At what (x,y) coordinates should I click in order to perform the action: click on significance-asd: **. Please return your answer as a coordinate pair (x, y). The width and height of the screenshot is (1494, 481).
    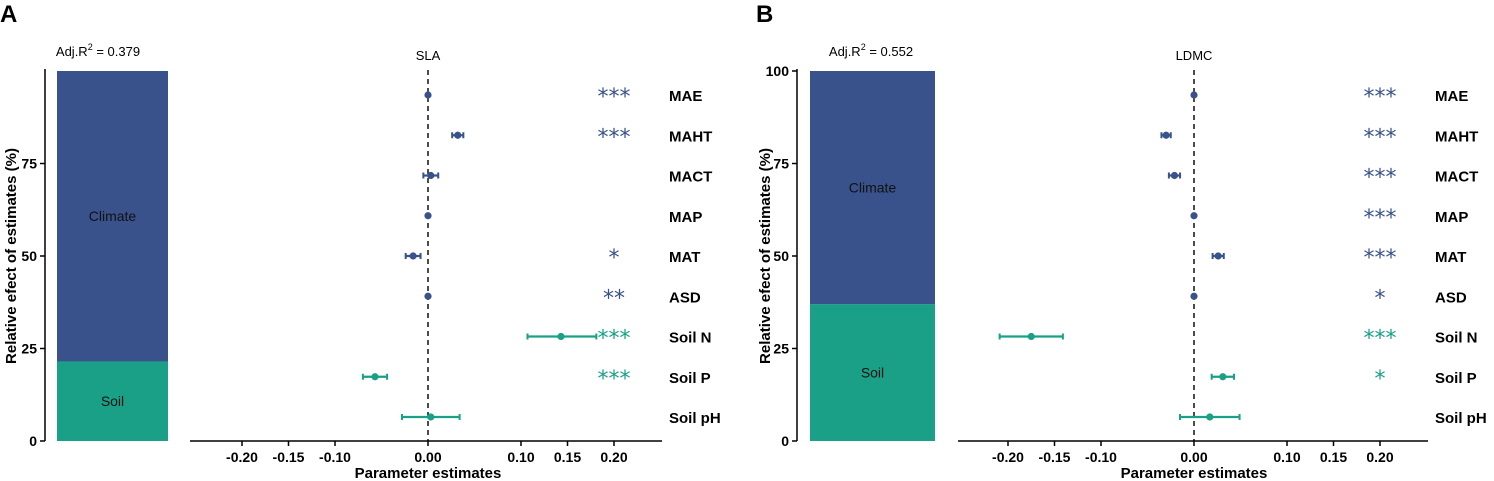
    Looking at the image, I should click on (614, 298).